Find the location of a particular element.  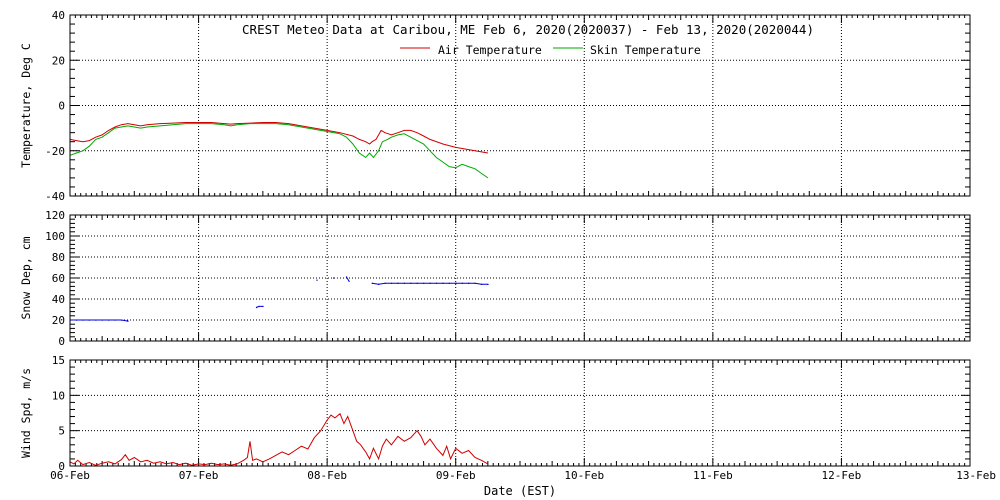

y-tick-label: 60 is located at coordinates (58, 278).